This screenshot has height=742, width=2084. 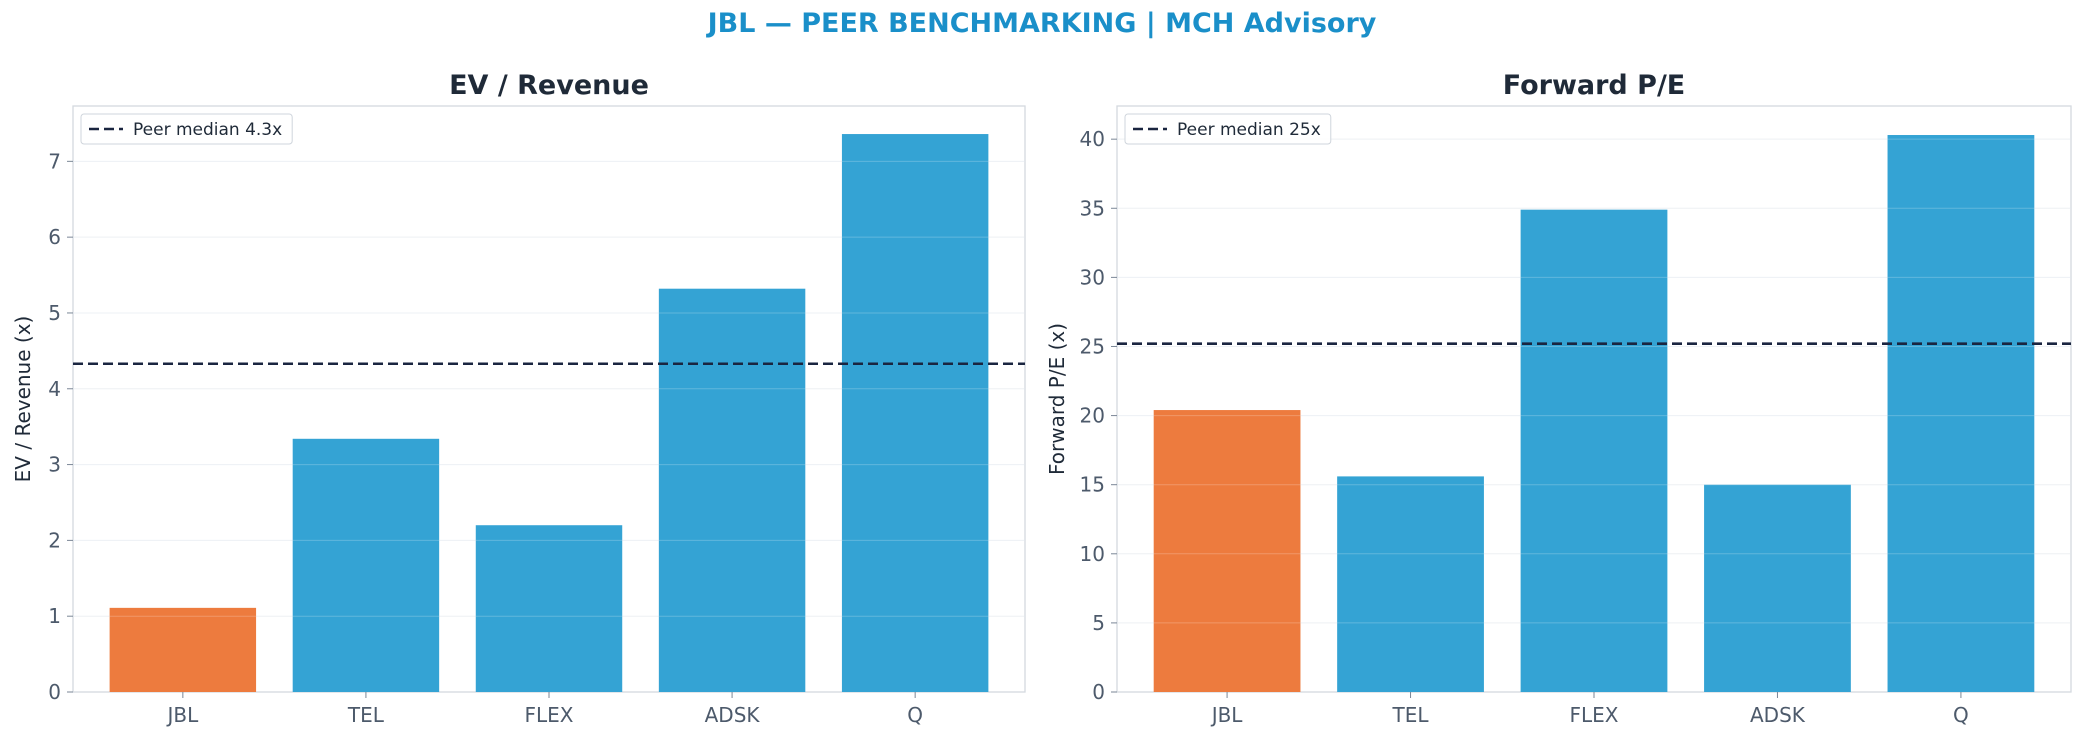 I want to click on y-tick-label: 3, so click(x=54, y=465).